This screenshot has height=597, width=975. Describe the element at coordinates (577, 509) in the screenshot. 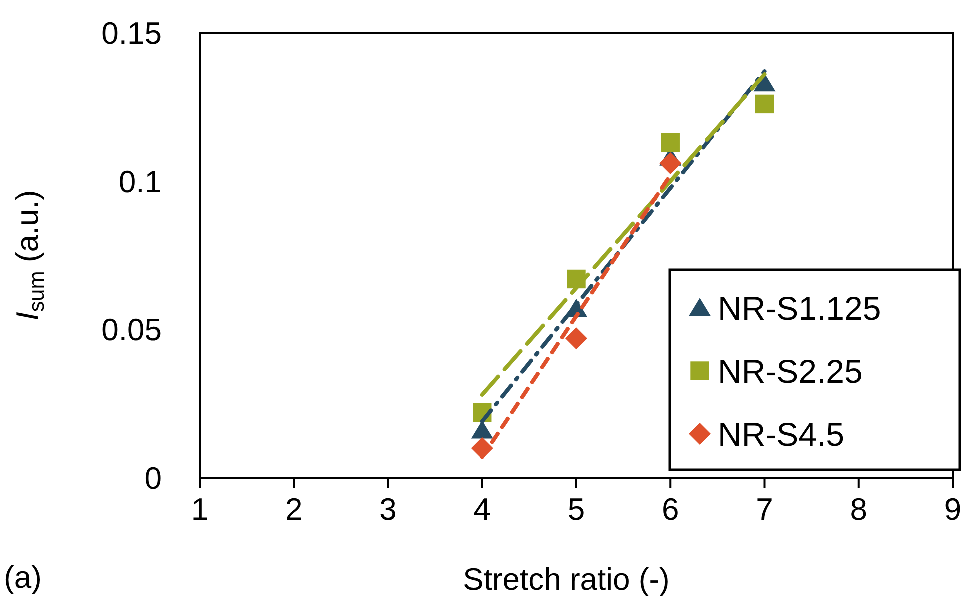

I see `x-tick-label: 5` at that location.